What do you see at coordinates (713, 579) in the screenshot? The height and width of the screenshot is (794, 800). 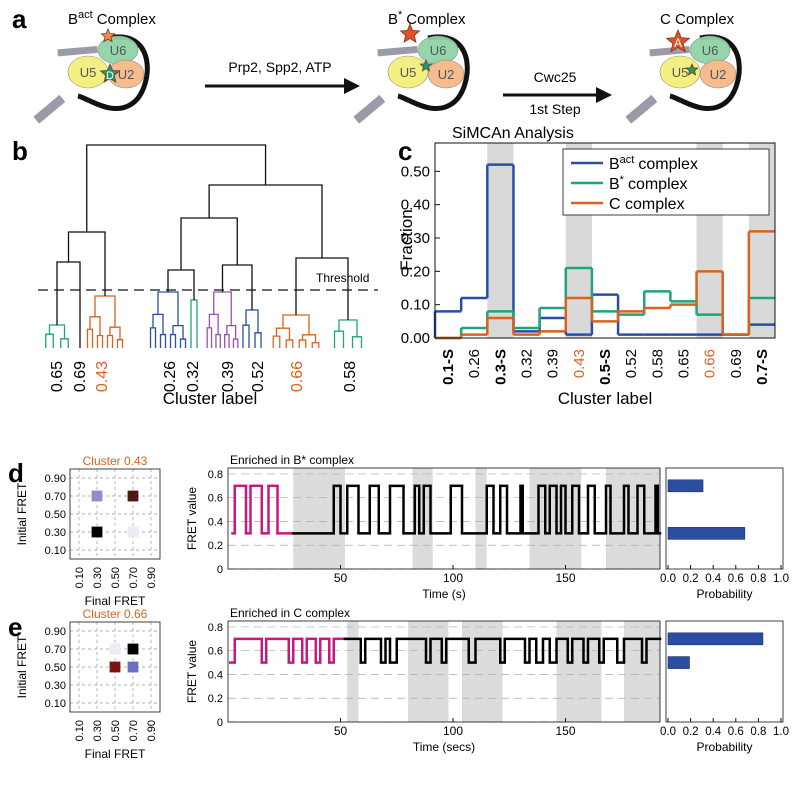 I see `x-tick-label: 0.4` at bounding box center [713, 579].